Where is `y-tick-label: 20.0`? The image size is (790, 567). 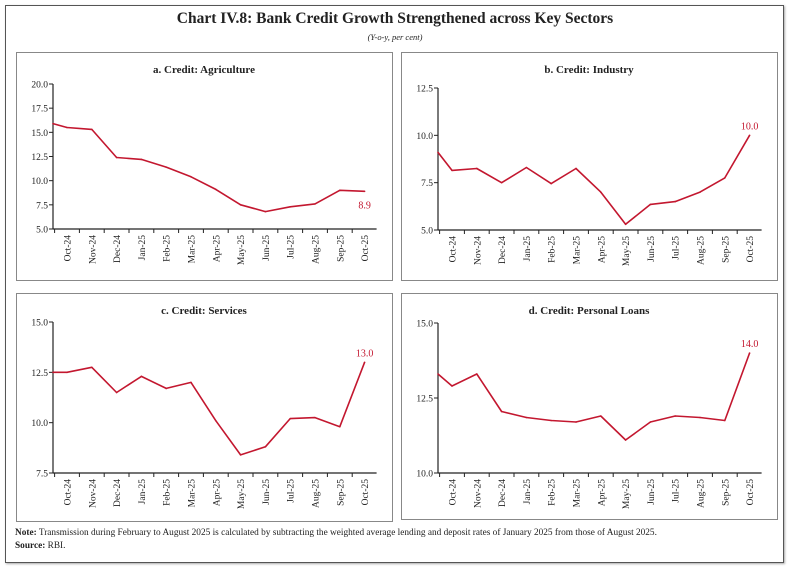 y-tick-label: 20.0 is located at coordinates (39, 86).